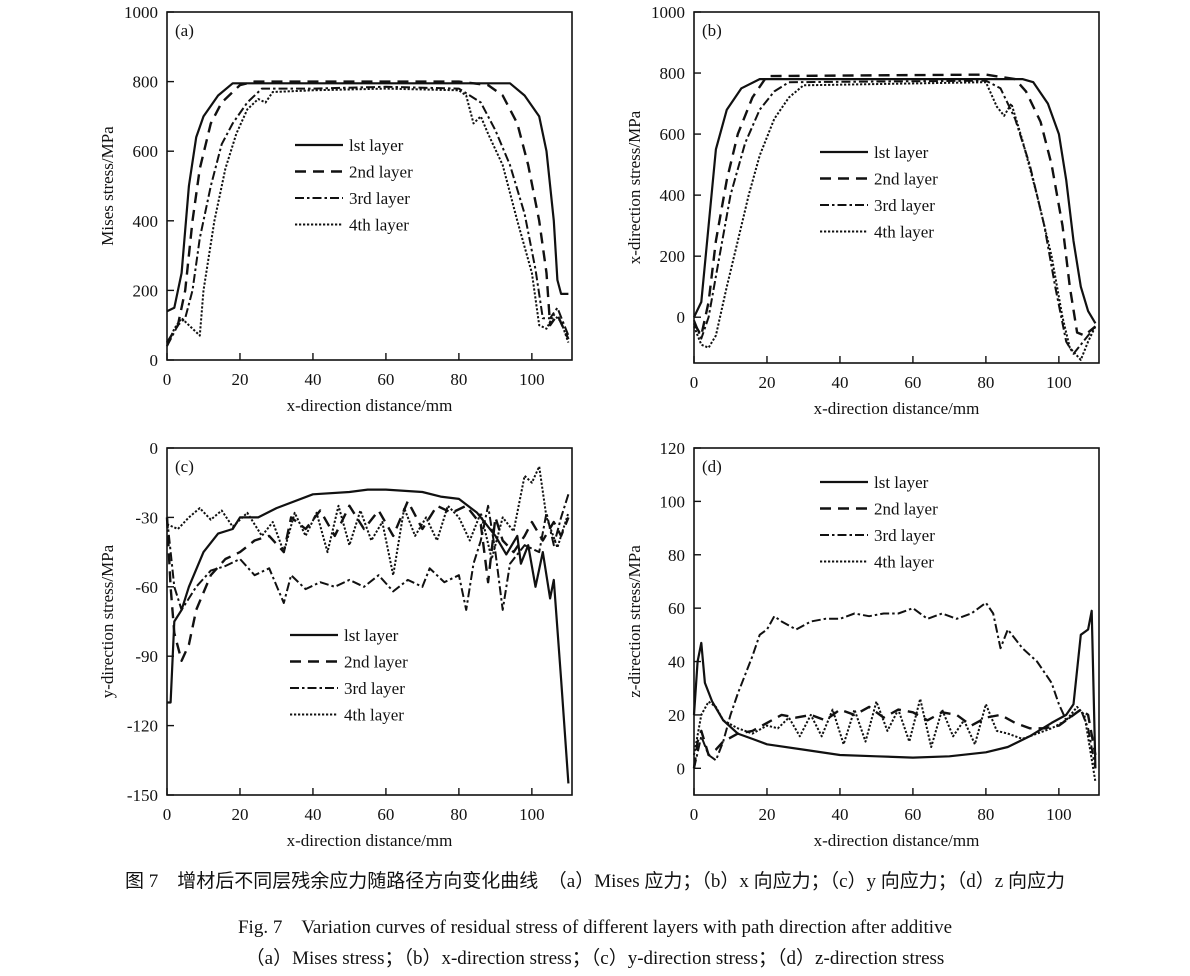  I want to click on y-tick-label: 40, so click(676, 662).